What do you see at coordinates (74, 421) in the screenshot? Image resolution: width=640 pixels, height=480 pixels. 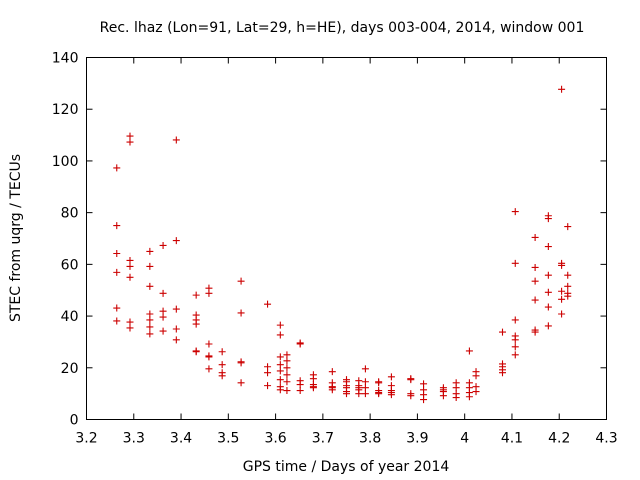 I see `y-tick-label: 0` at bounding box center [74, 421].